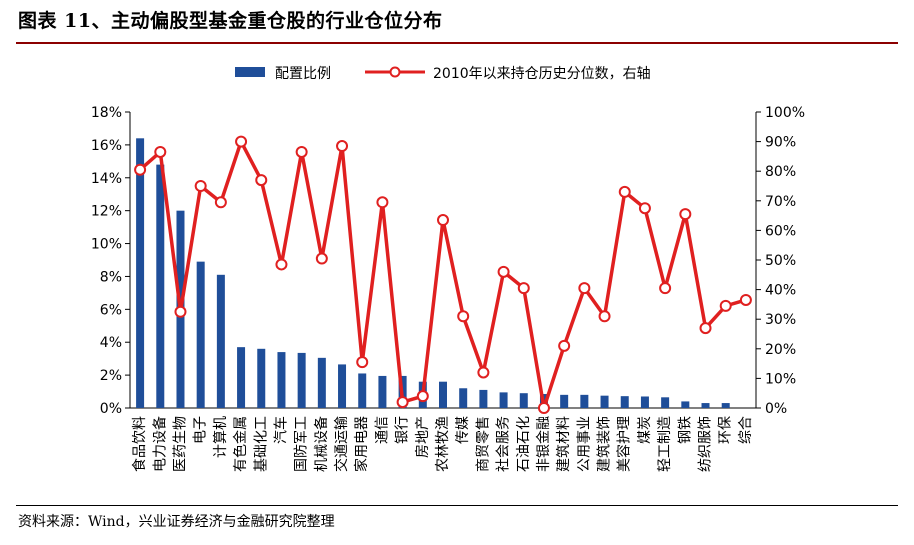 This screenshot has width=914, height=545. What do you see at coordinates (240, 444) in the screenshot?
I see `x-tick-label: 有色金属` at bounding box center [240, 444].